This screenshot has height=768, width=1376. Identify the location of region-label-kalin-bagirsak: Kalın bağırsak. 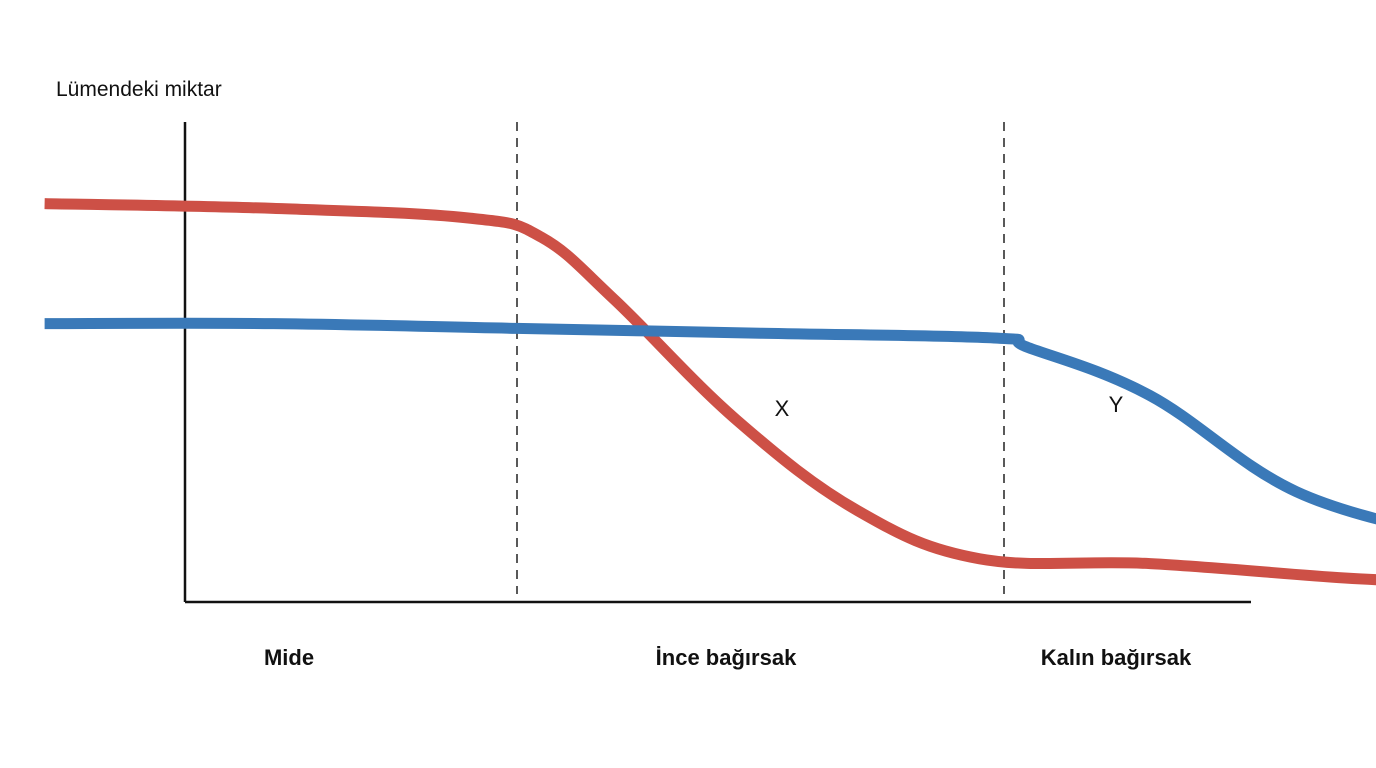
(1116, 657).